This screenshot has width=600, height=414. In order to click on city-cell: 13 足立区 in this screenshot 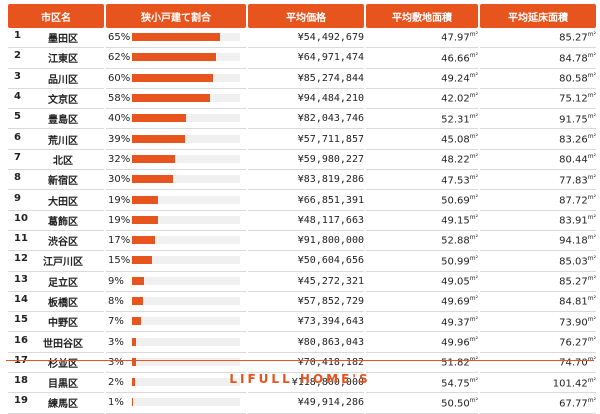, I will do `click(56, 282)`.